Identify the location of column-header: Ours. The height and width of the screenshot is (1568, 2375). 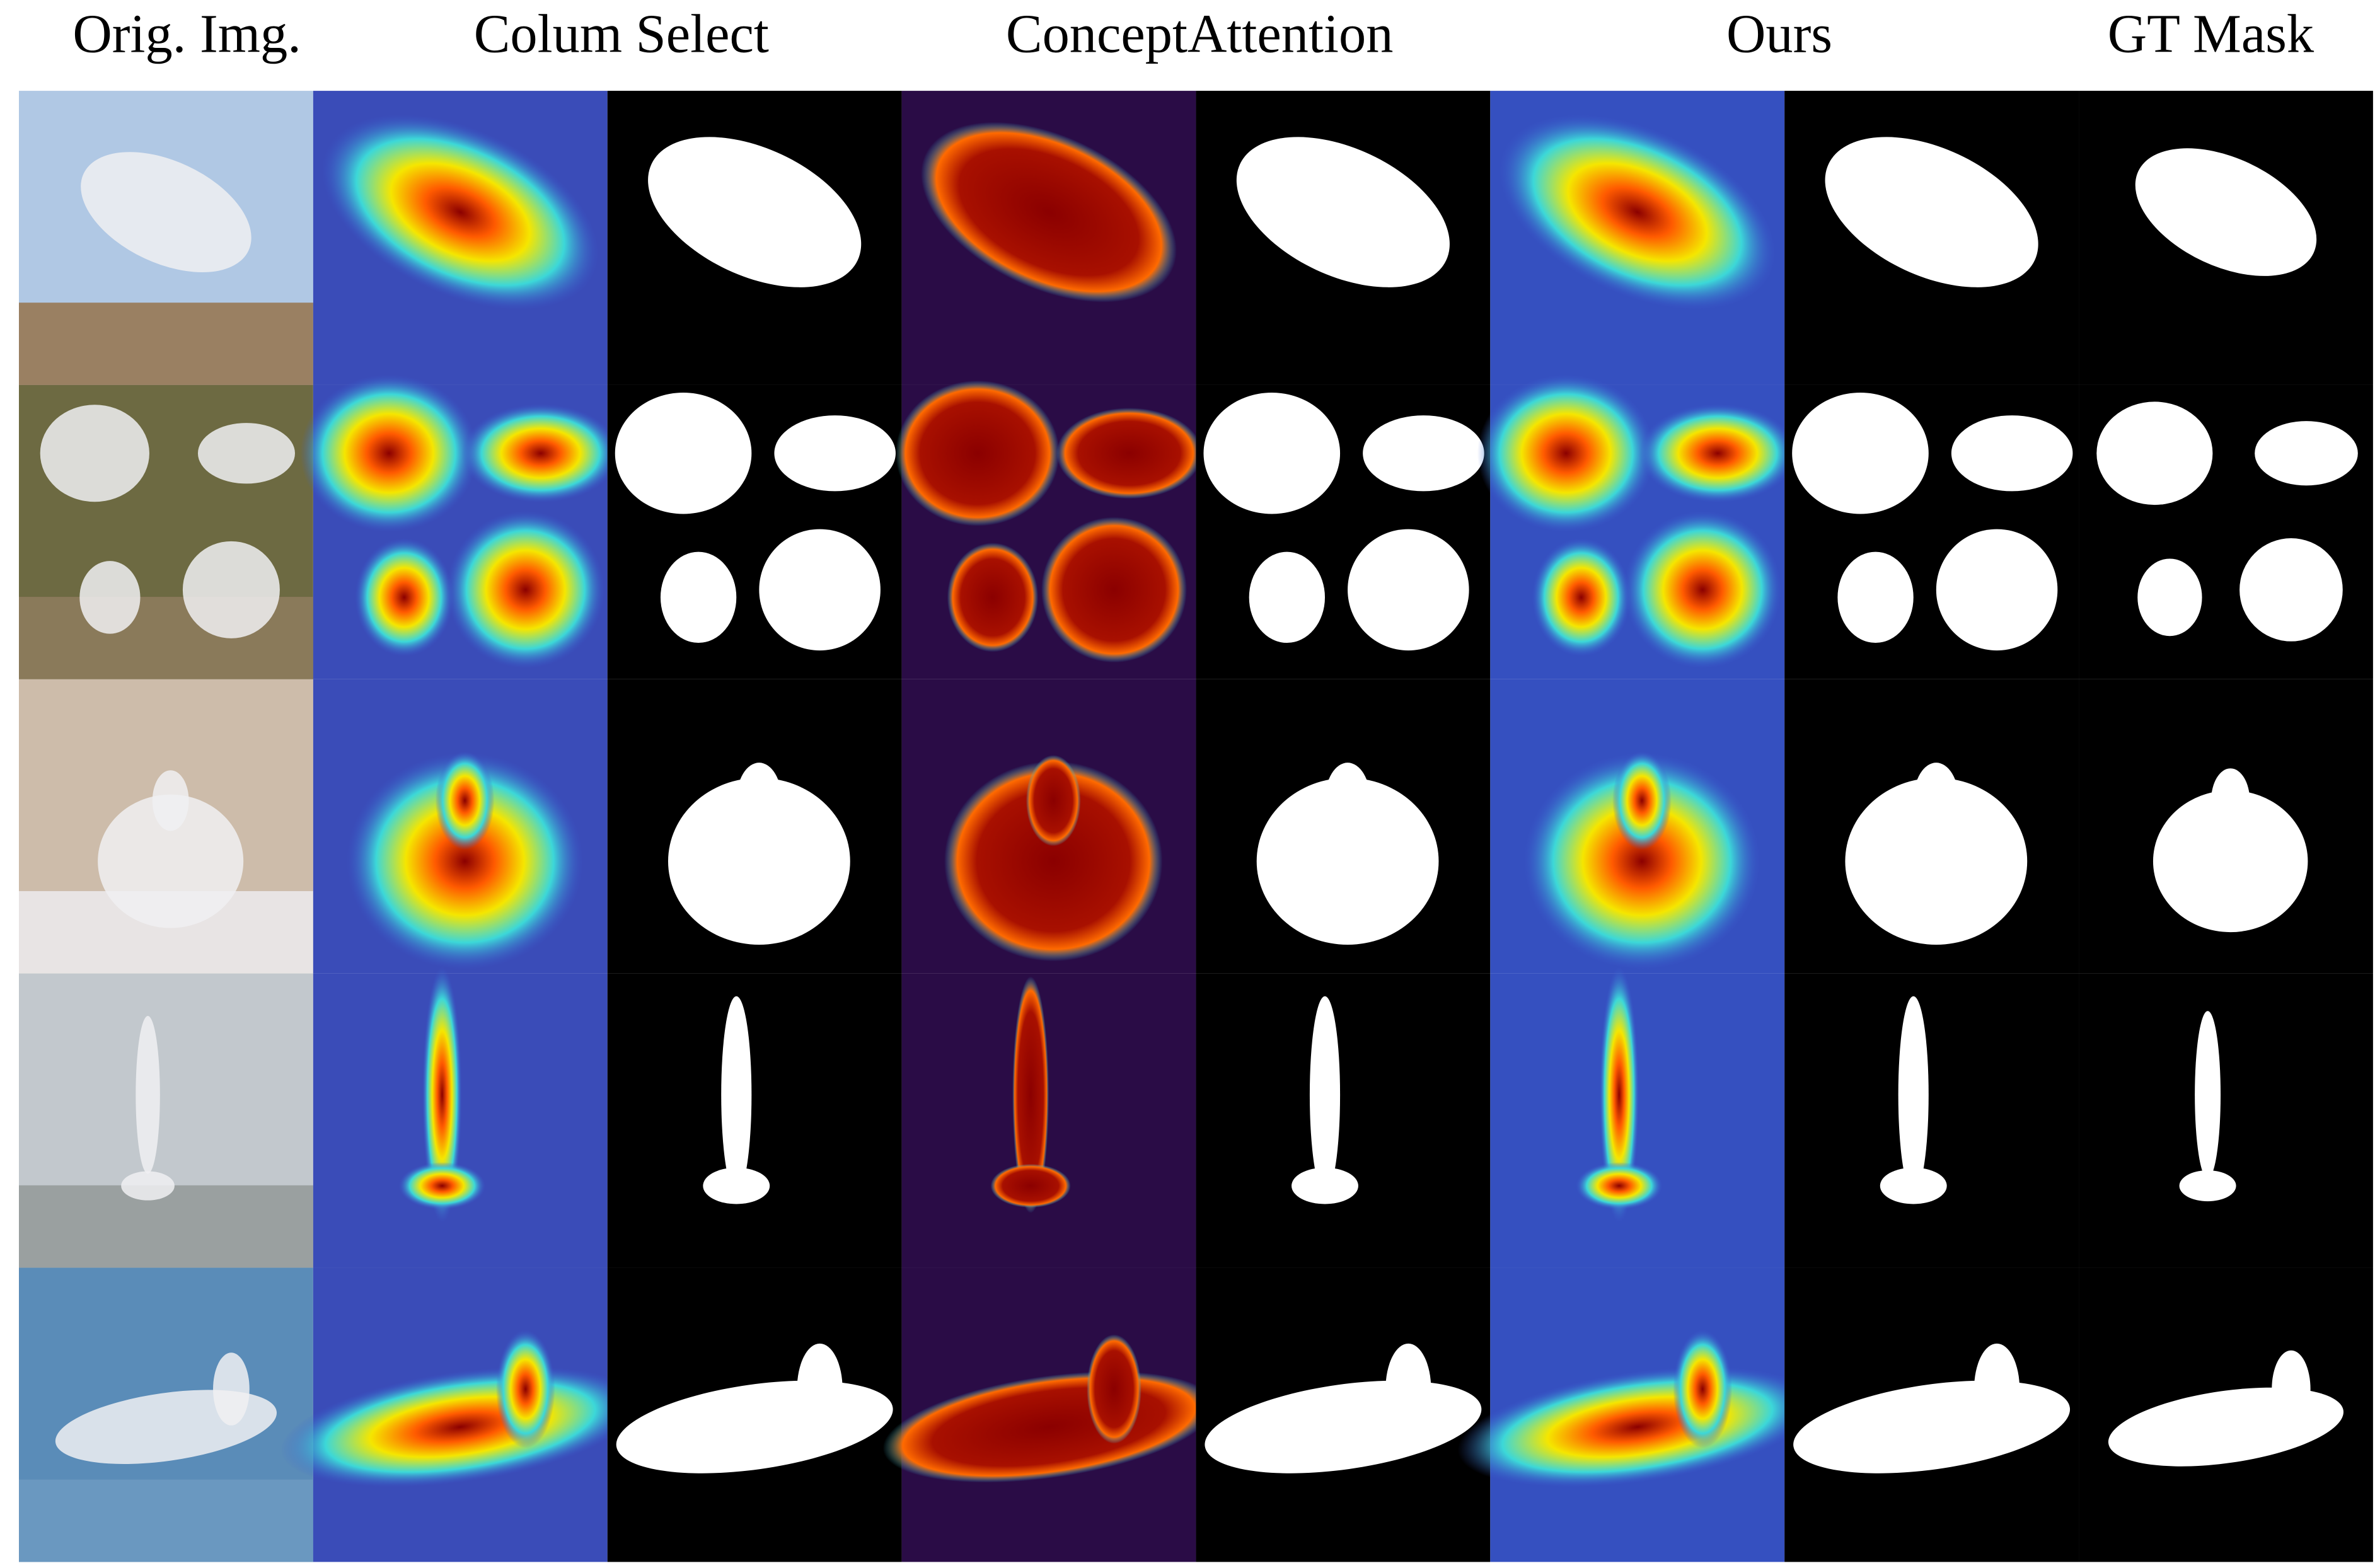
(1779, 33).